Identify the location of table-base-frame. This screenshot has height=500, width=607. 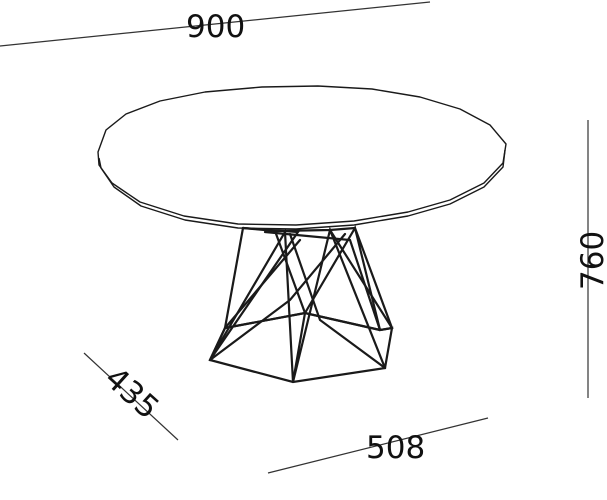
(301, 304).